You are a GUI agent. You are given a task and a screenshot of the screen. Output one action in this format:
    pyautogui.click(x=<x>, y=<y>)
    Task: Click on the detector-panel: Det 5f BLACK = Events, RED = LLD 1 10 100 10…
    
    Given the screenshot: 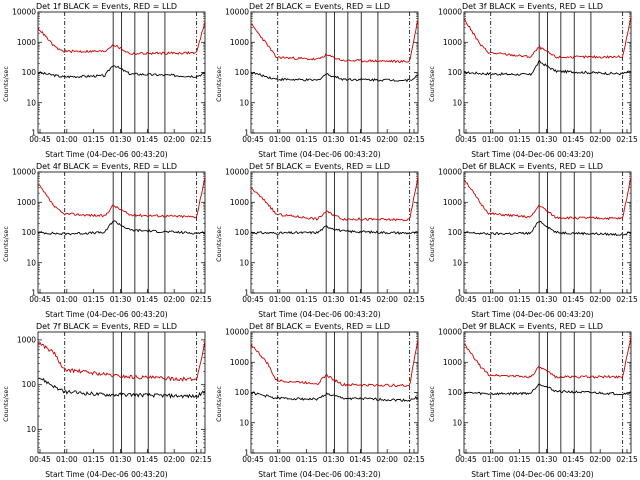 What is the action you would take?
    pyautogui.click(x=319, y=240)
    